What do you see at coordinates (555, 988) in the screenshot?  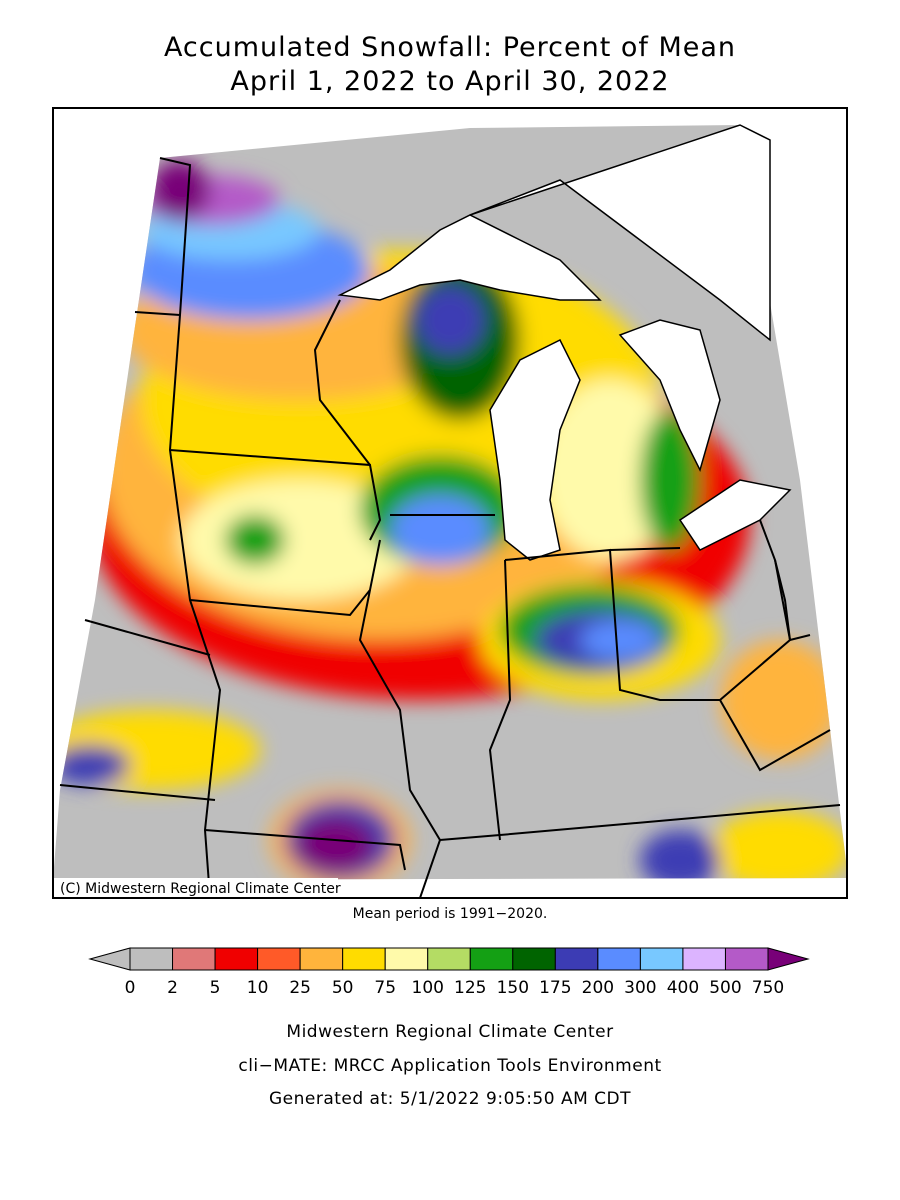 I see `legend-tick-label: 175` at bounding box center [555, 988].